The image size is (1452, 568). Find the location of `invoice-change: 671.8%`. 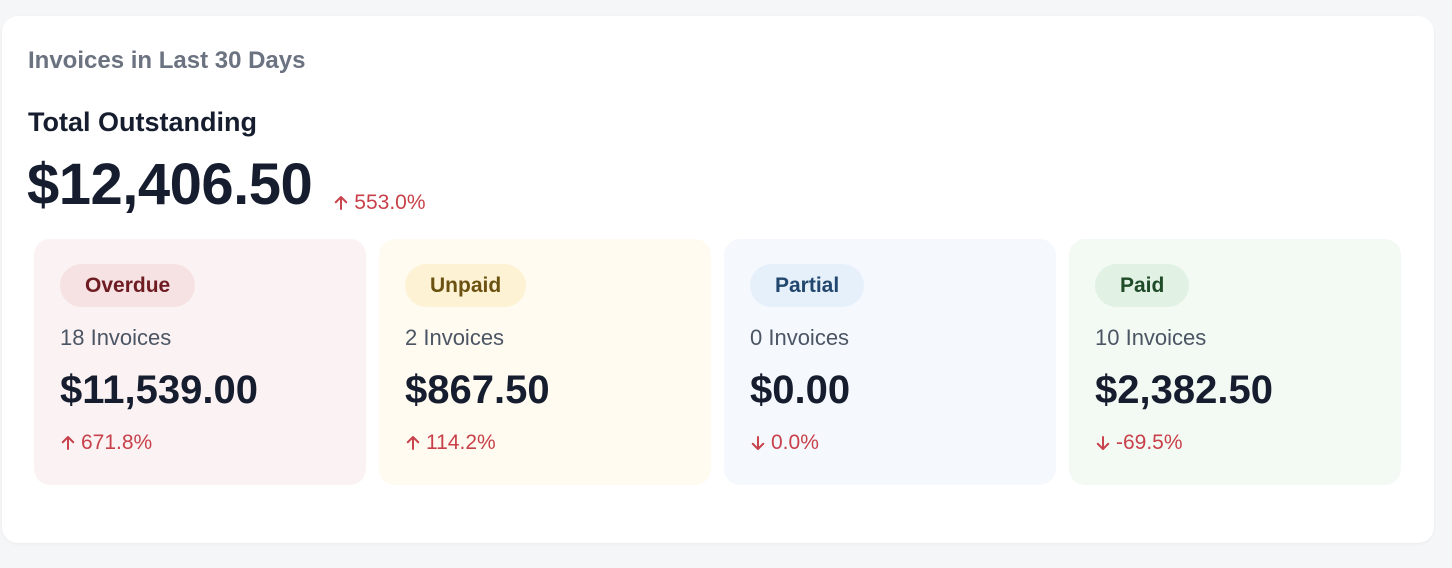

invoice-change: 671.8% is located at coordinates (105, 443).